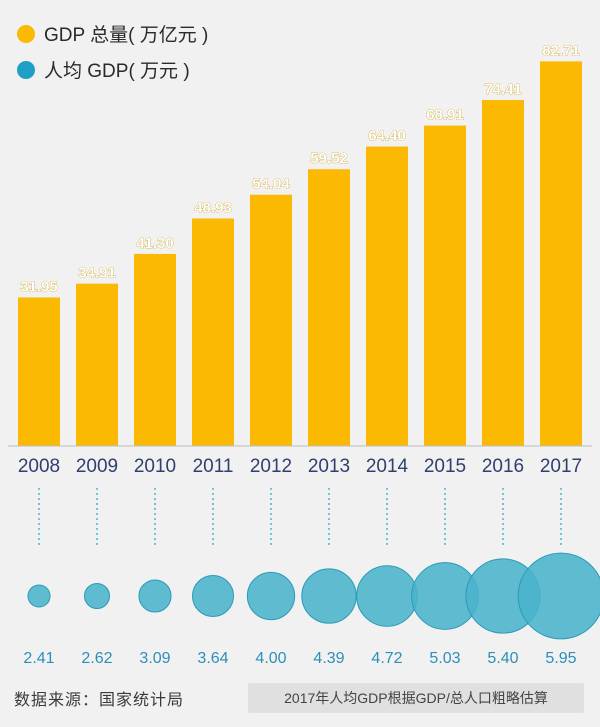 The height and width of the screenshot is (727, 600). Describe the element at coordinates (39, 466) in the screenshot. I see `year-label-2008: 2008` at that location.